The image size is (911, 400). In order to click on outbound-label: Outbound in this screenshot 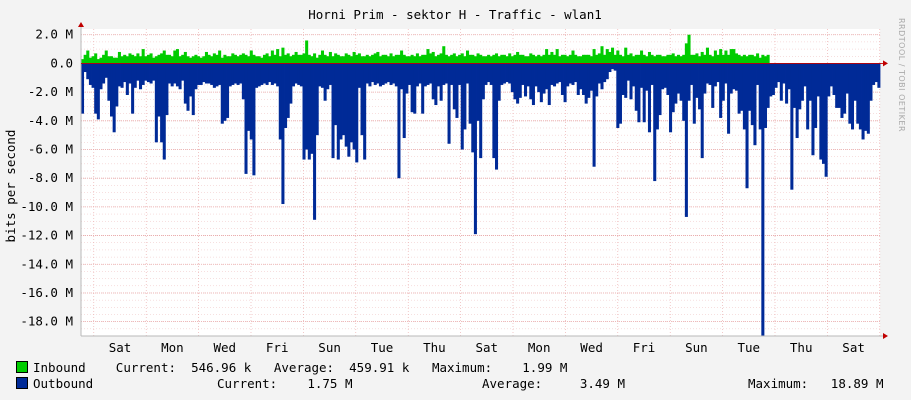, I will do `click(63, 383)`.